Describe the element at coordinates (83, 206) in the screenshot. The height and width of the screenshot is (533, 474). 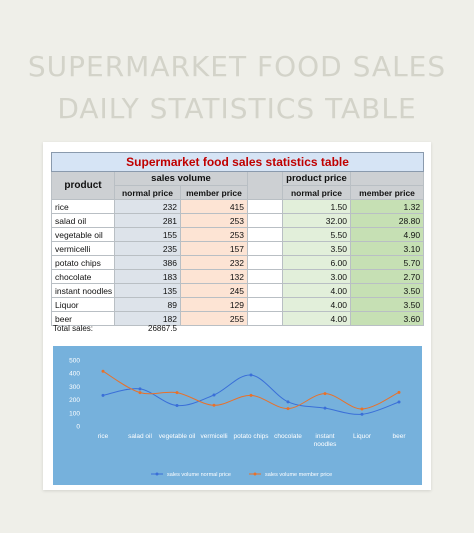
I see `cell-product: rice` at that location.